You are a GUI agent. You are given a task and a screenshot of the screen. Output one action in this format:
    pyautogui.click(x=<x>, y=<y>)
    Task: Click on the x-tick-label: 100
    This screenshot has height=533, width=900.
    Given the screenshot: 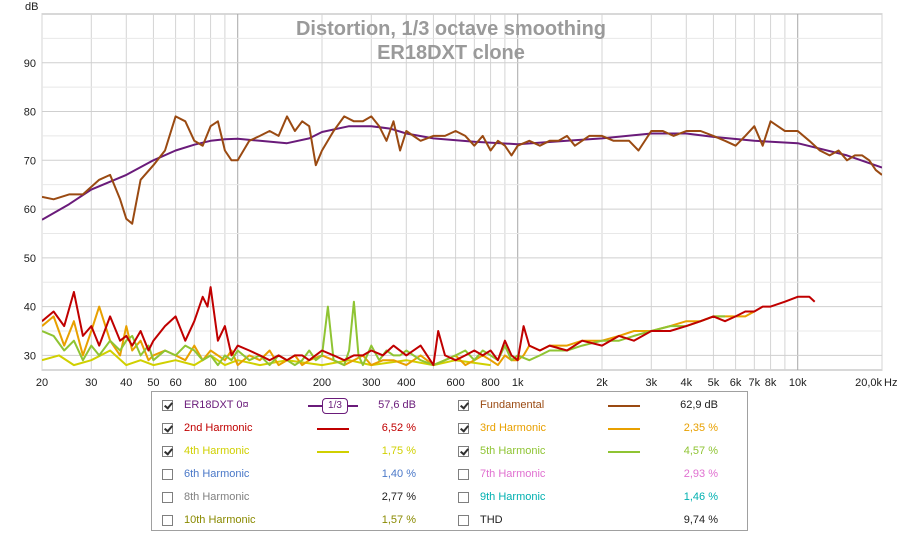 What is the action you would take?
    pyautogui.click(x=238, y=383)
    